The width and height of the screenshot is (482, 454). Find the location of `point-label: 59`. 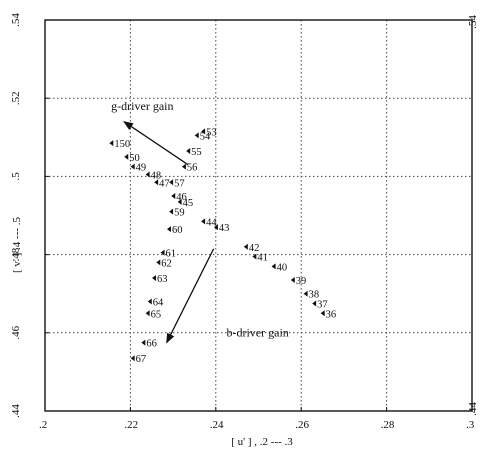

point-label: 59 is located at coordinates (179, 213).